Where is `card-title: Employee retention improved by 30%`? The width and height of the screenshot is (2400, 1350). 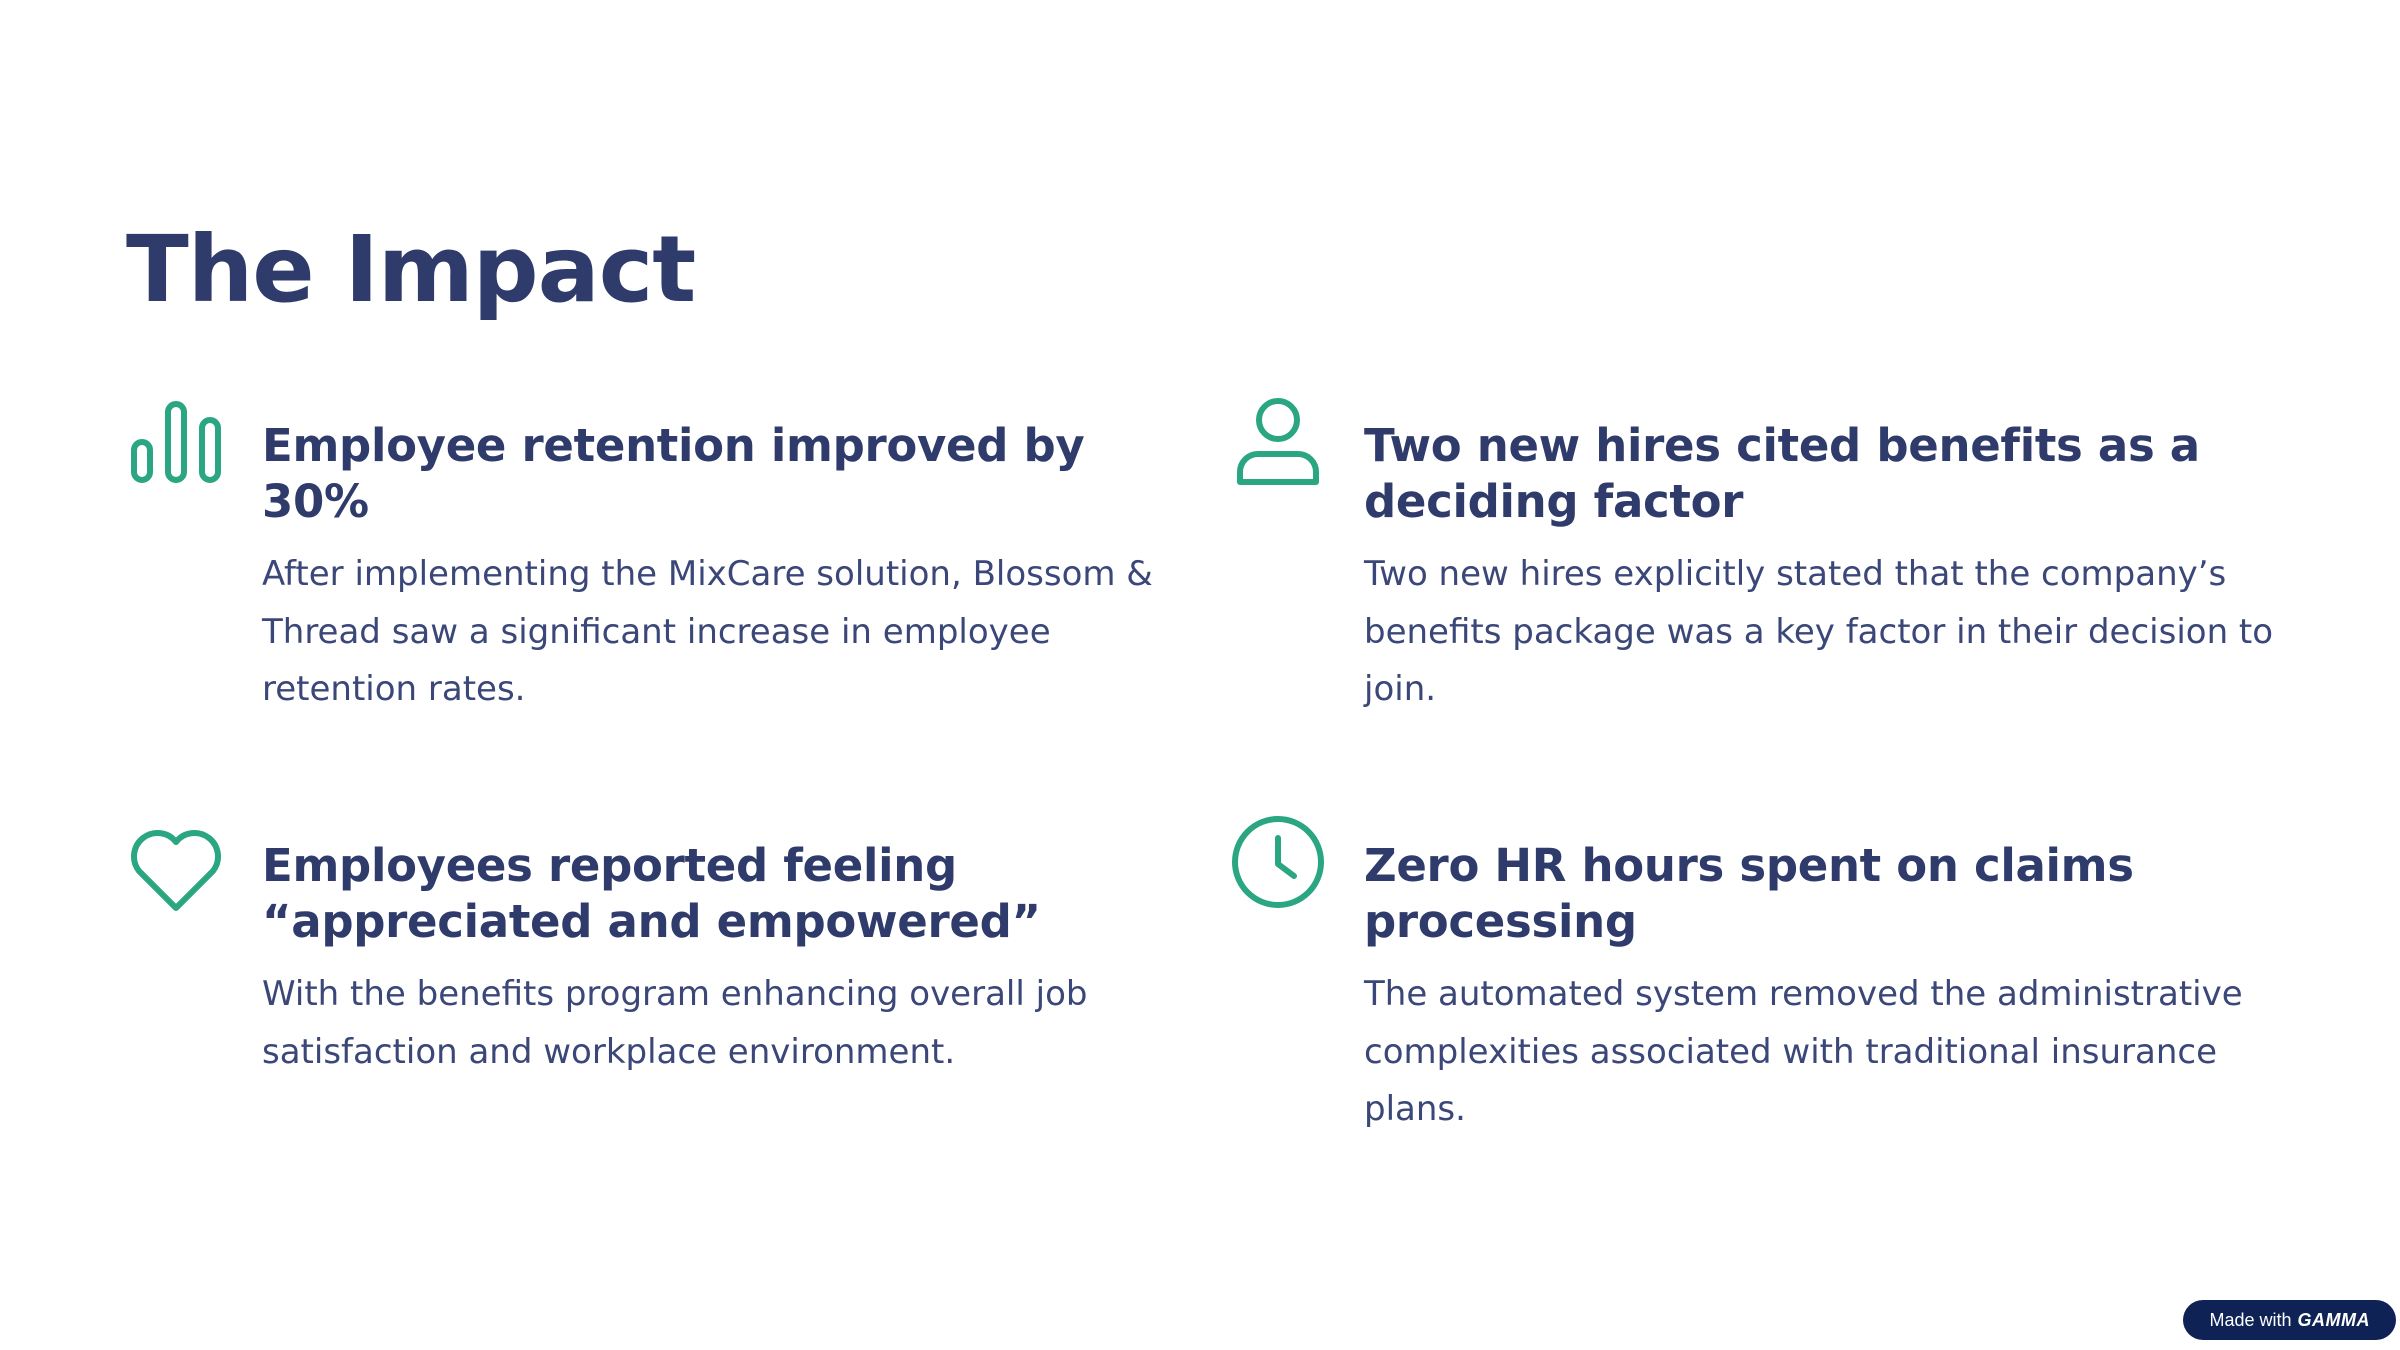 card-title: Employee retention improved by 30% is located at coordinates (673, 473).